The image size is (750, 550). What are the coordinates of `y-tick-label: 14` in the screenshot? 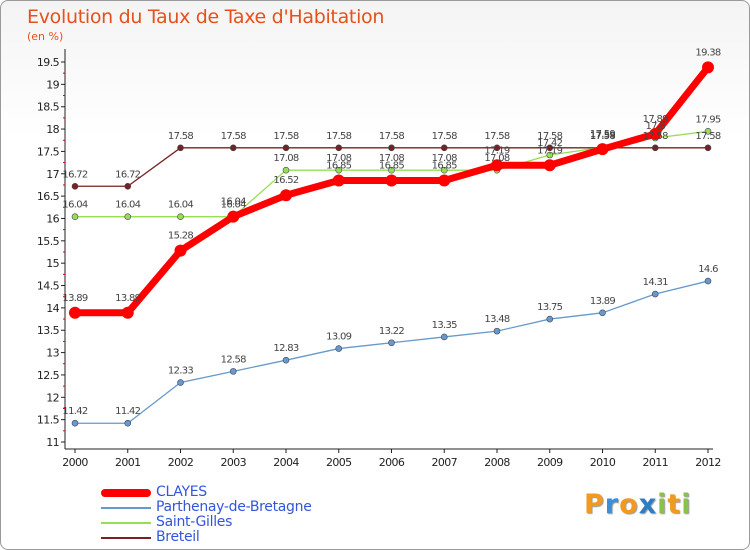 It's located at (52, 308).